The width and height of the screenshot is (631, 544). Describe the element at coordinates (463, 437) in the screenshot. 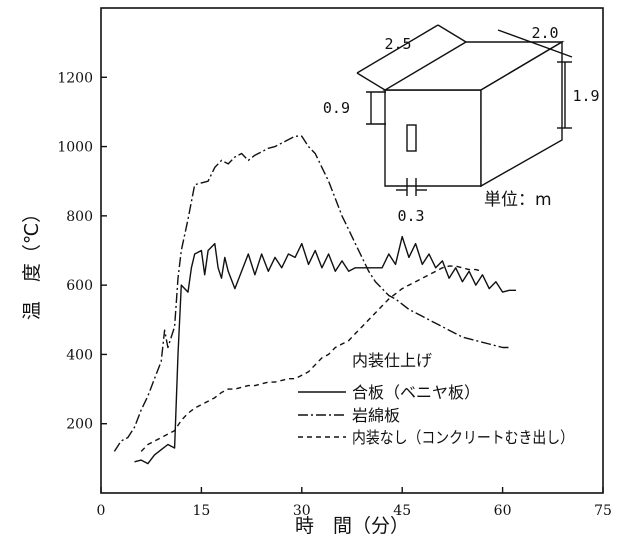

I see `legend-label-2: 内装なし（コンクリートむき出し）` at that location.